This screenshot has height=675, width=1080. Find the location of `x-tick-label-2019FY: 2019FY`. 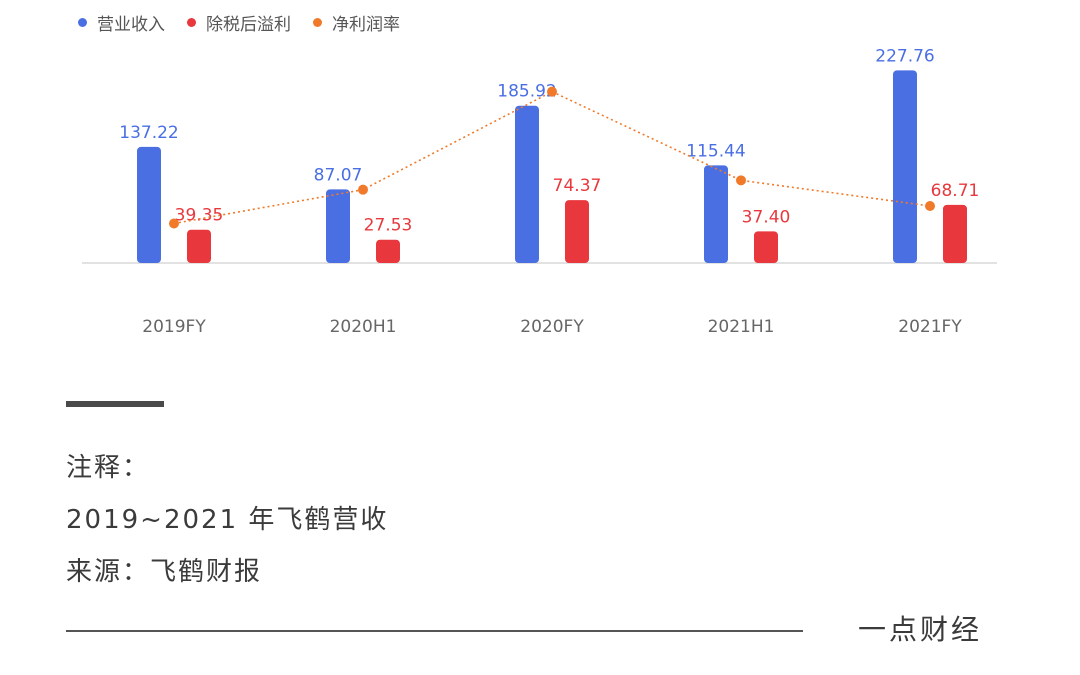

x-tick-label-2019FY: 2019FY is located at coordinates (174, 327).